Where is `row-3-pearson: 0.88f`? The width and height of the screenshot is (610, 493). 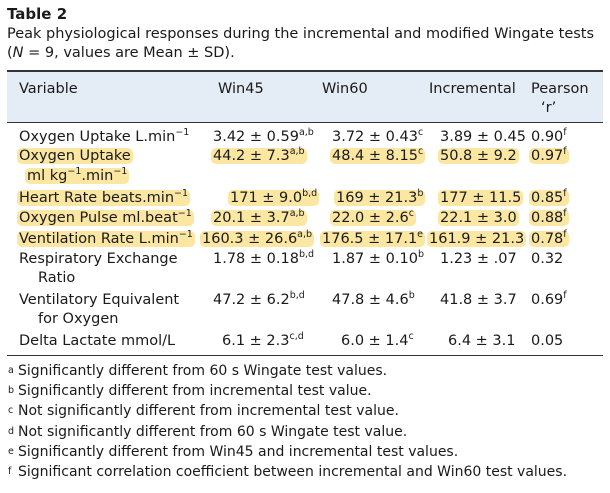 row-3-pearson: 0.88f is located at coordinates (549, 218).